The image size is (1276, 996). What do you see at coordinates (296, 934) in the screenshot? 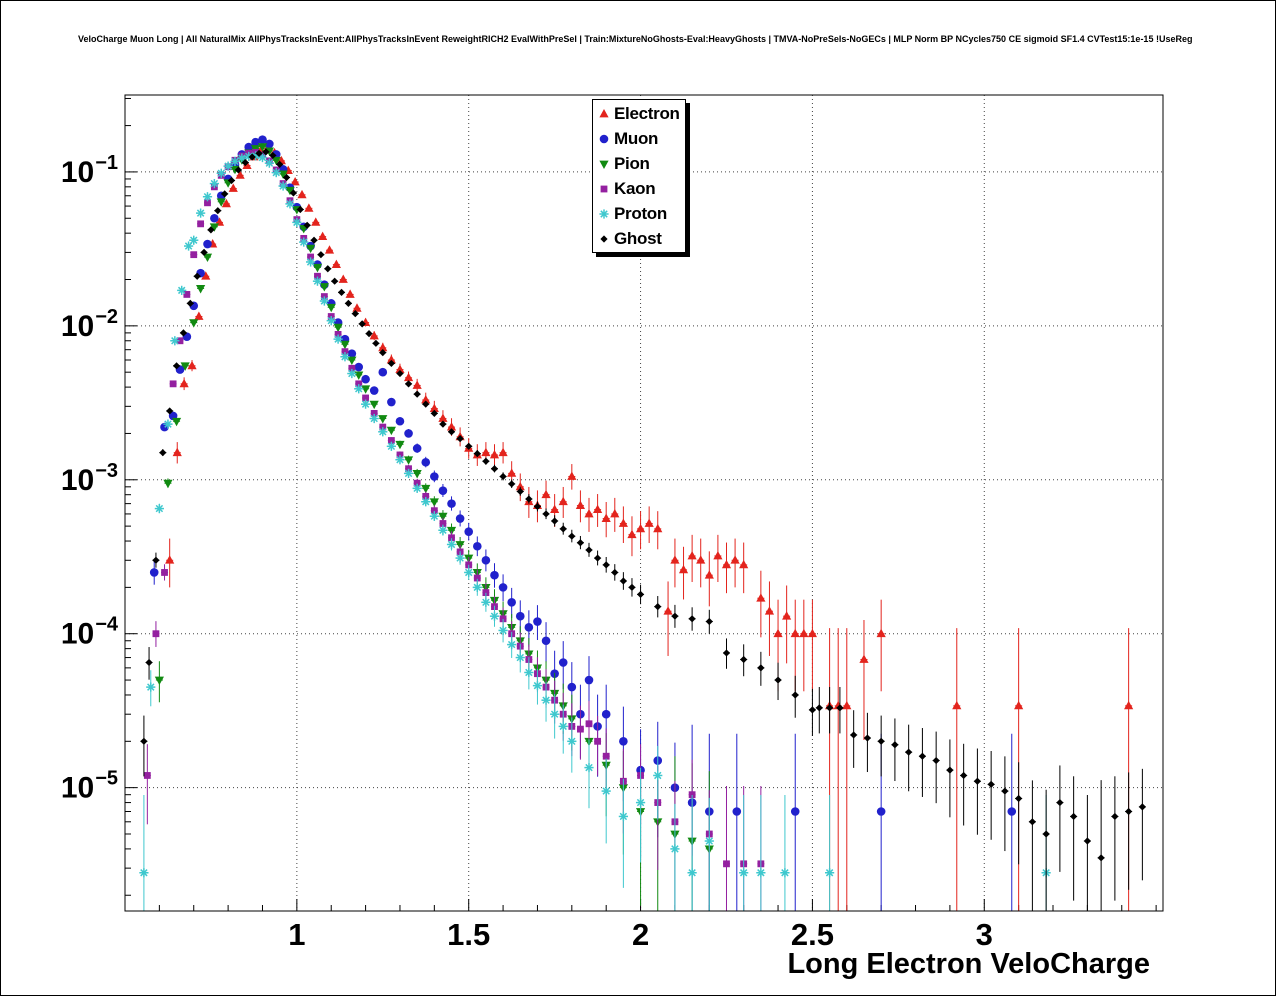
I see `svg-text: 1` at bounding box center [296, 934].